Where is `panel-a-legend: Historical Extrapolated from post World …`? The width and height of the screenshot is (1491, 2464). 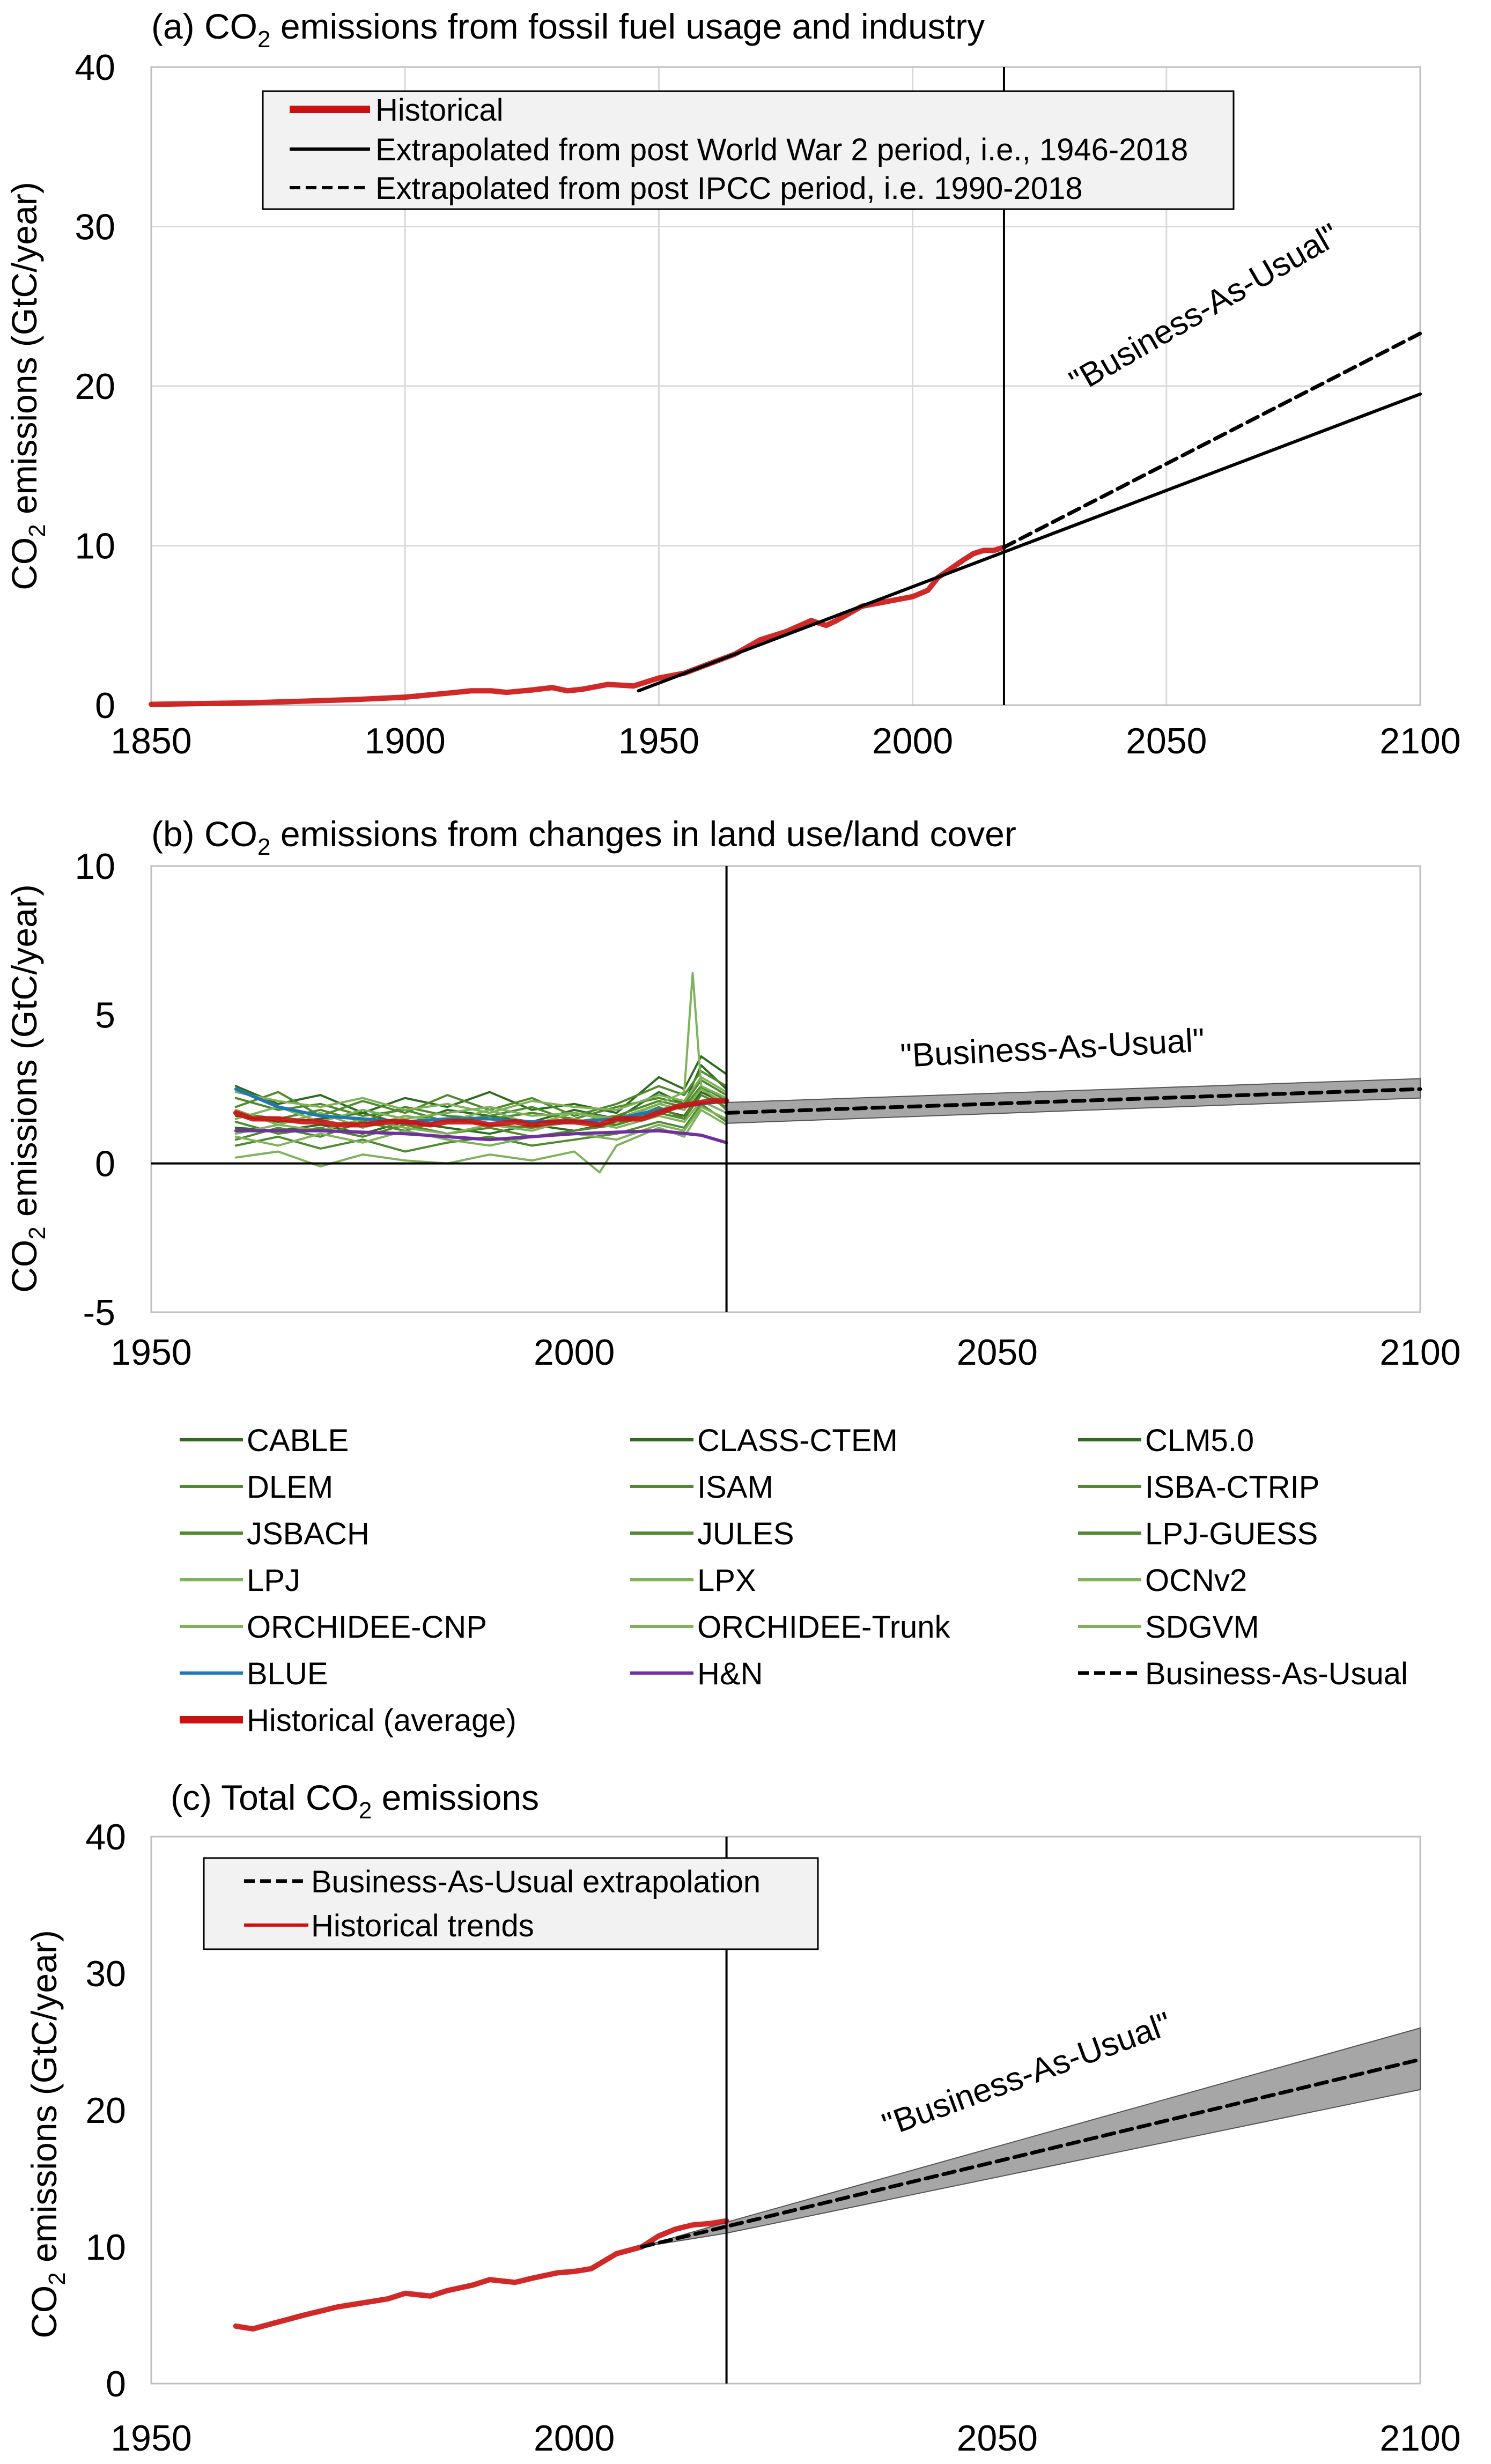 panel-a-legend: Historical Extrapolated from post World … is located at coordinates (748, 150).